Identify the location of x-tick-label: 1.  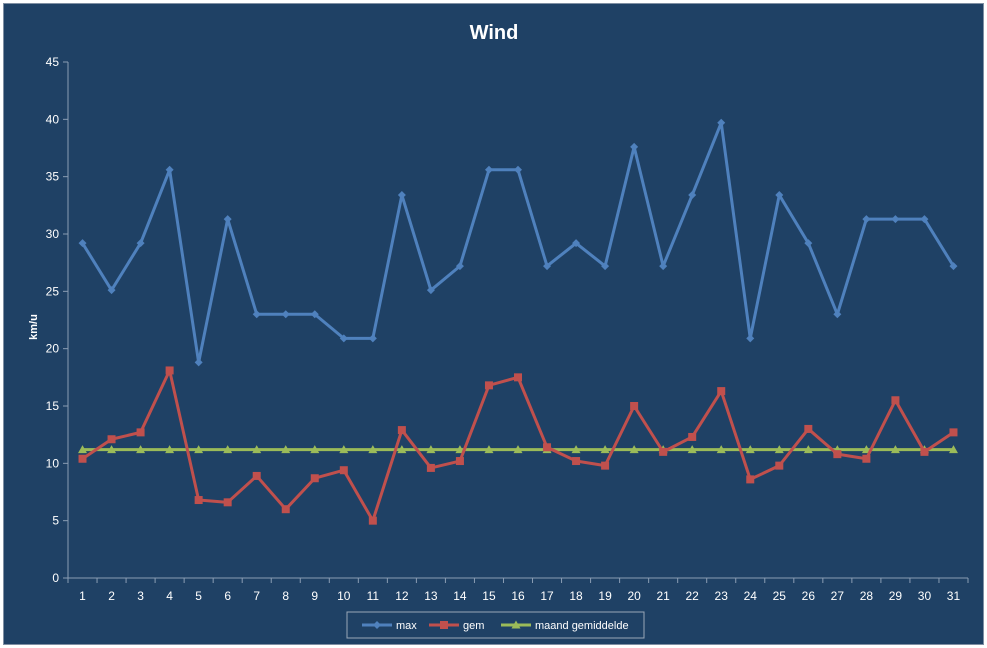
(82, 596).